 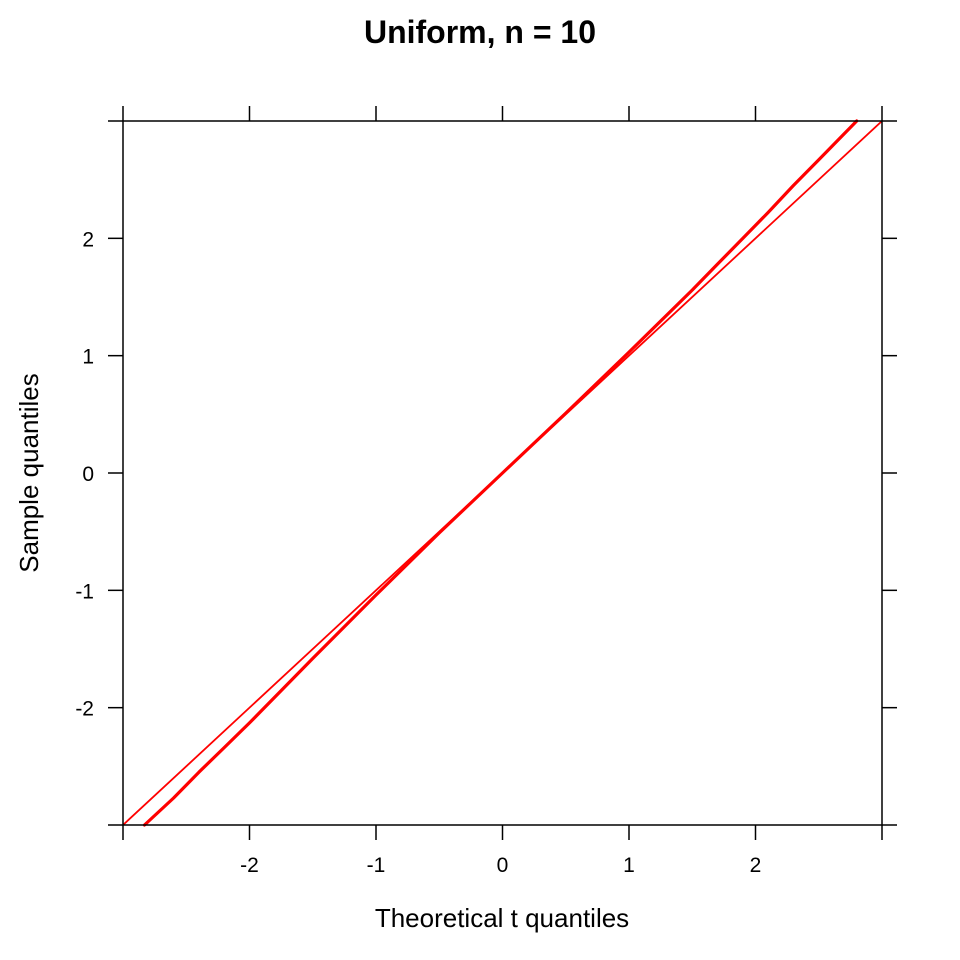 I want to click on x-axis-label: Theoretical t quantiles, so click(x=502, y=918).